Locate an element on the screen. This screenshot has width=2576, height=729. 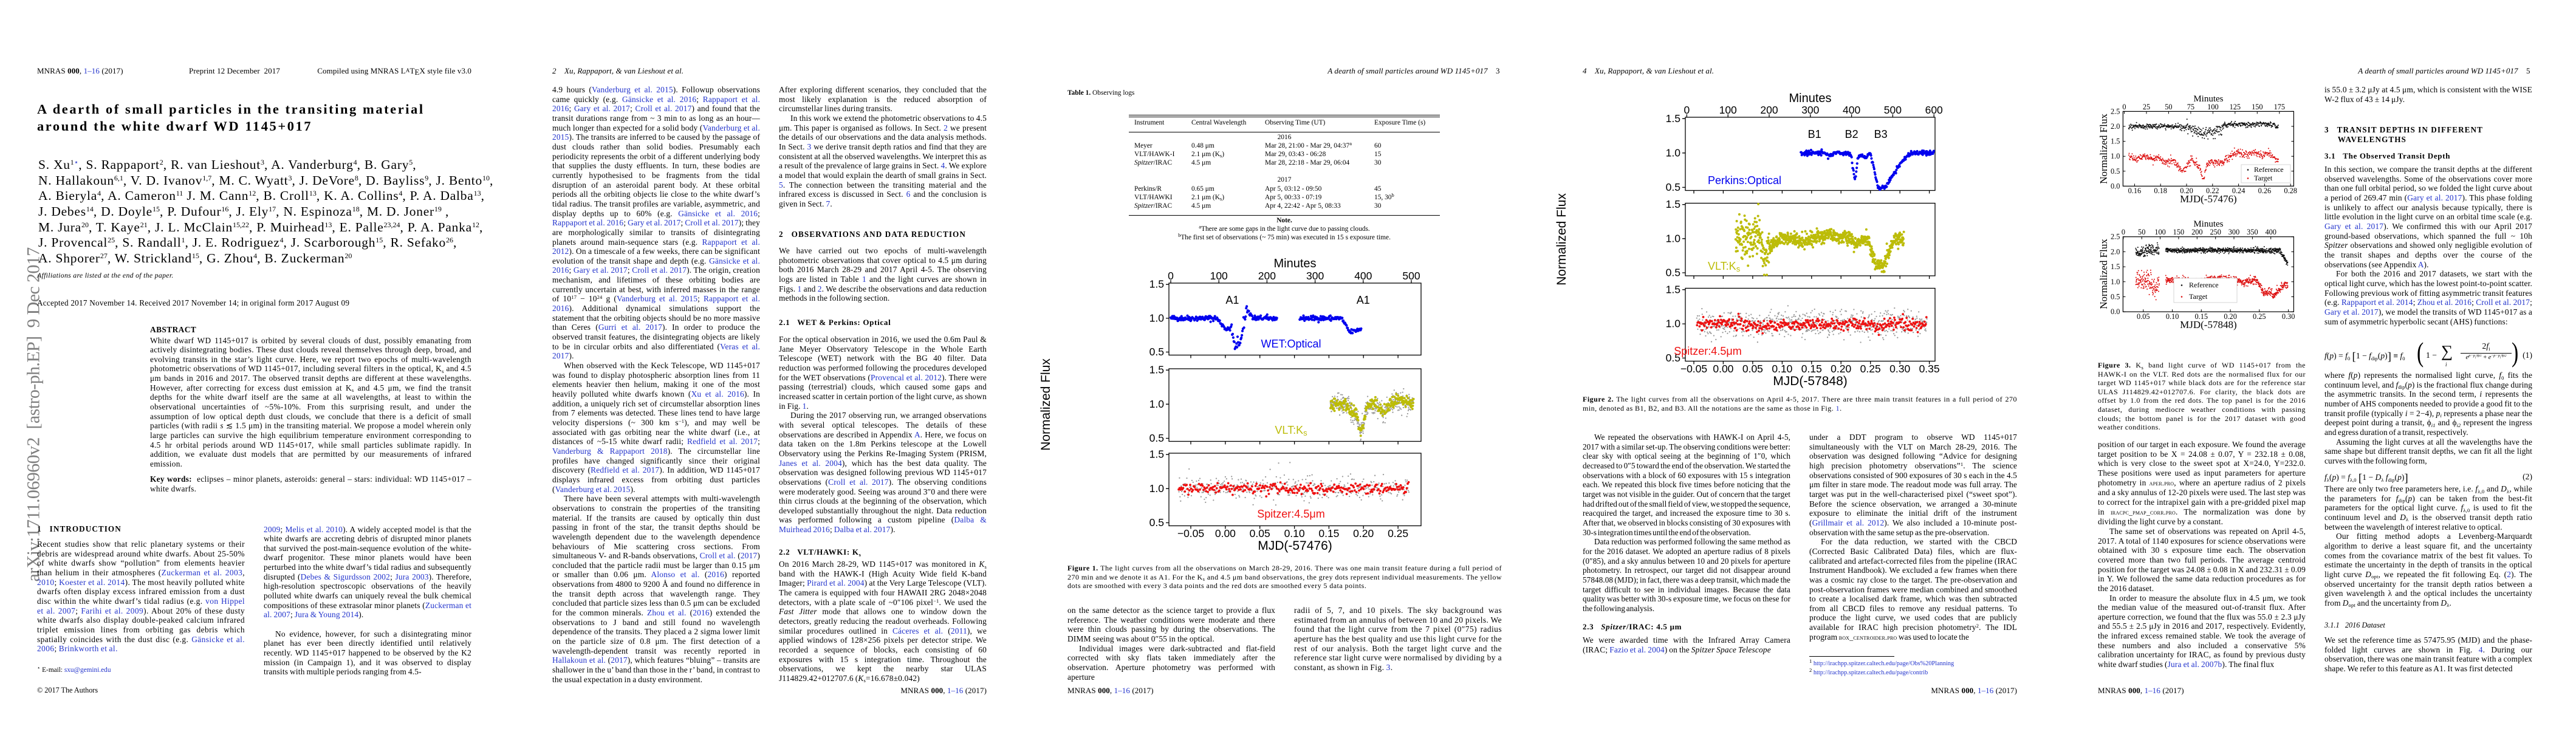
svg-text: 175 is located at coordinates (2279, 107).